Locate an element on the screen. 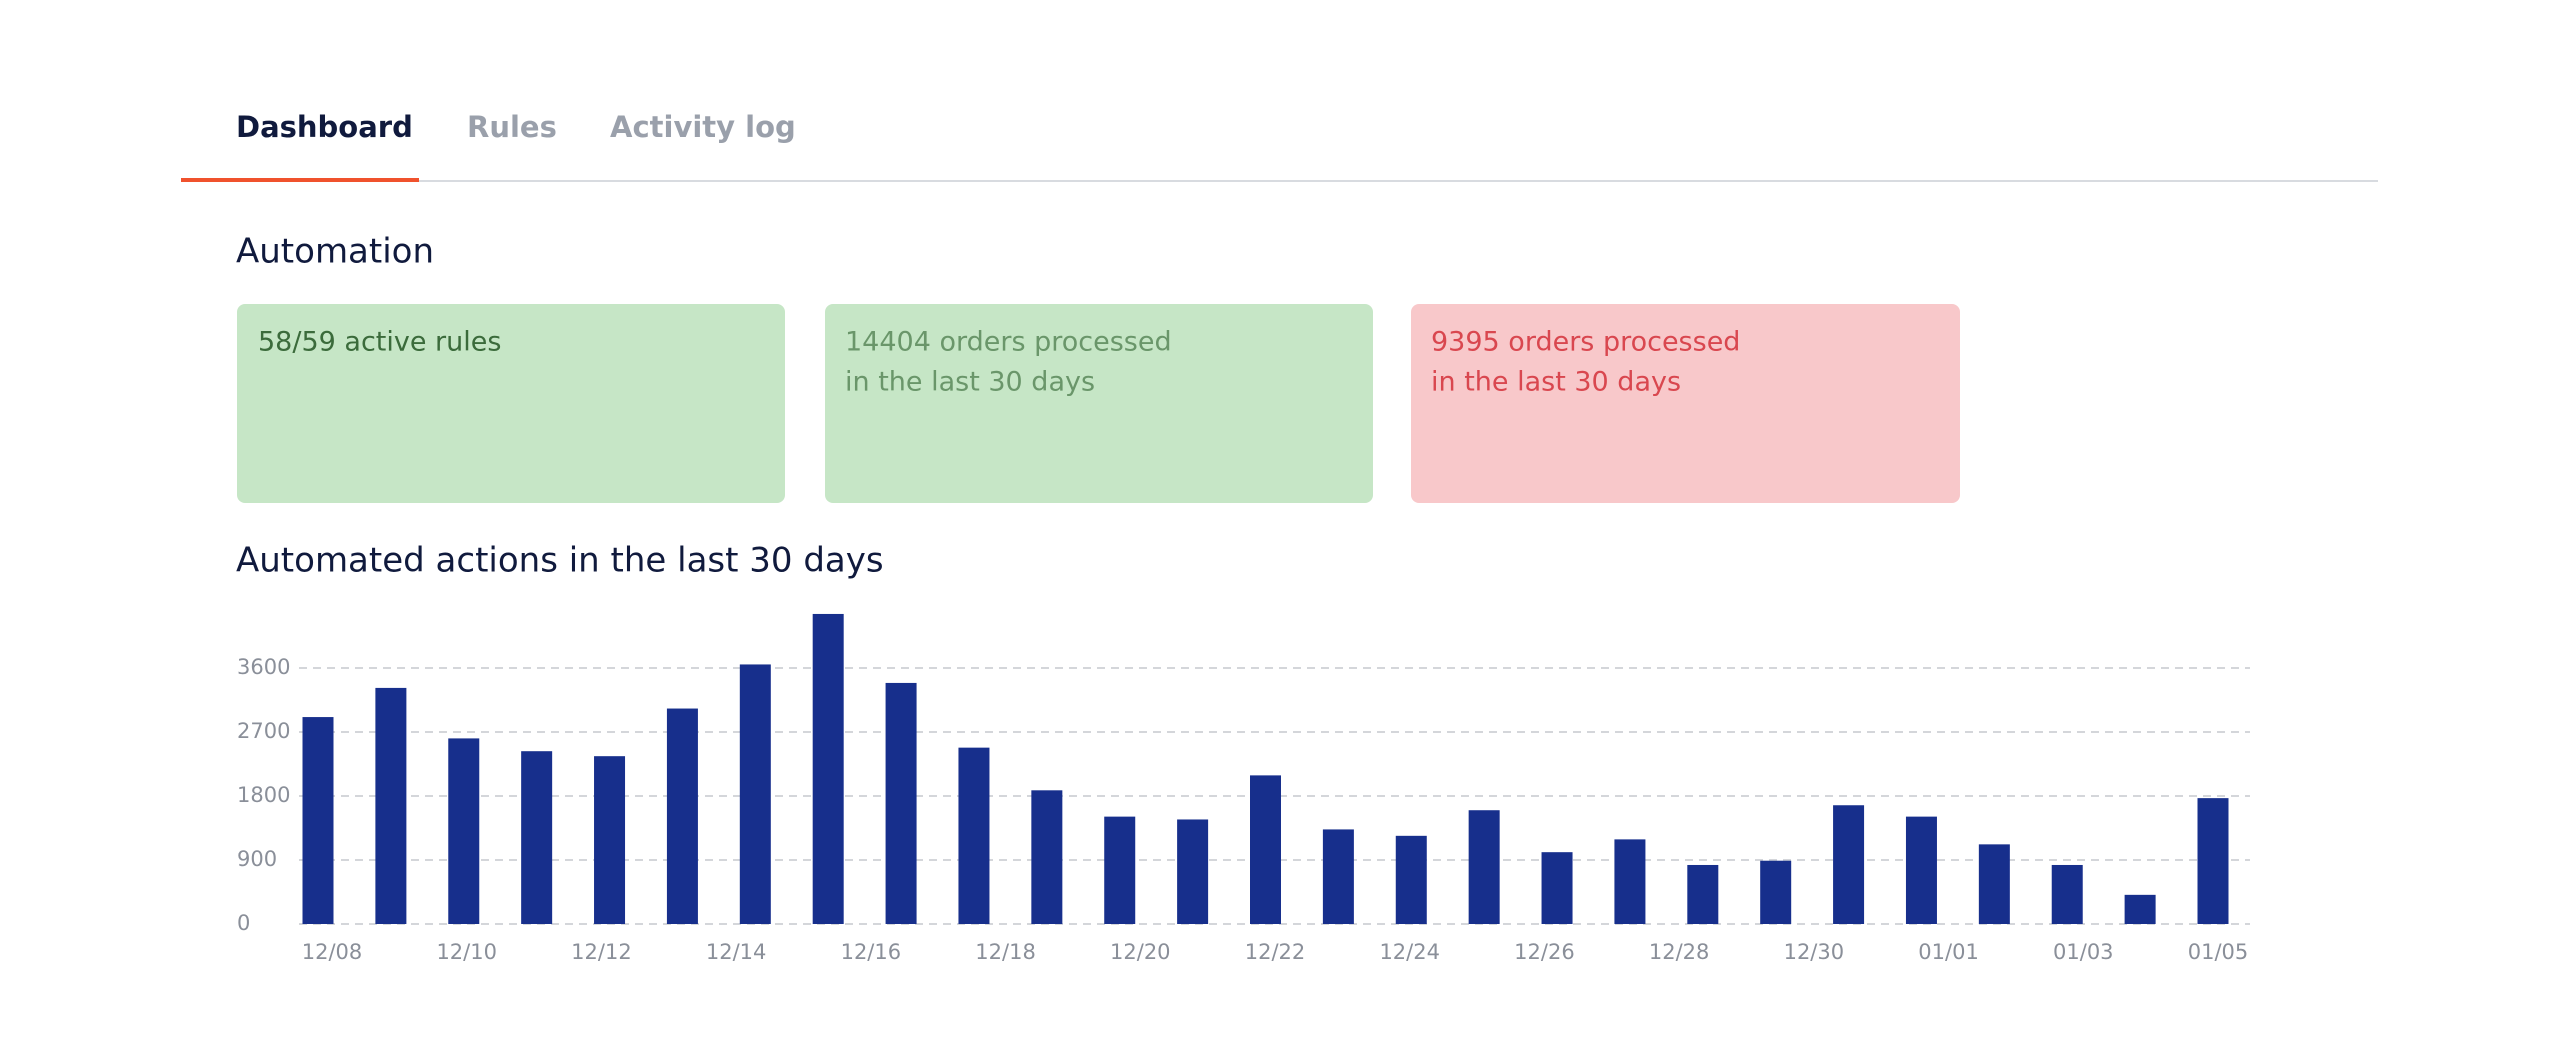  y-tick-label: 1800 is located at coordinates (263, 795).